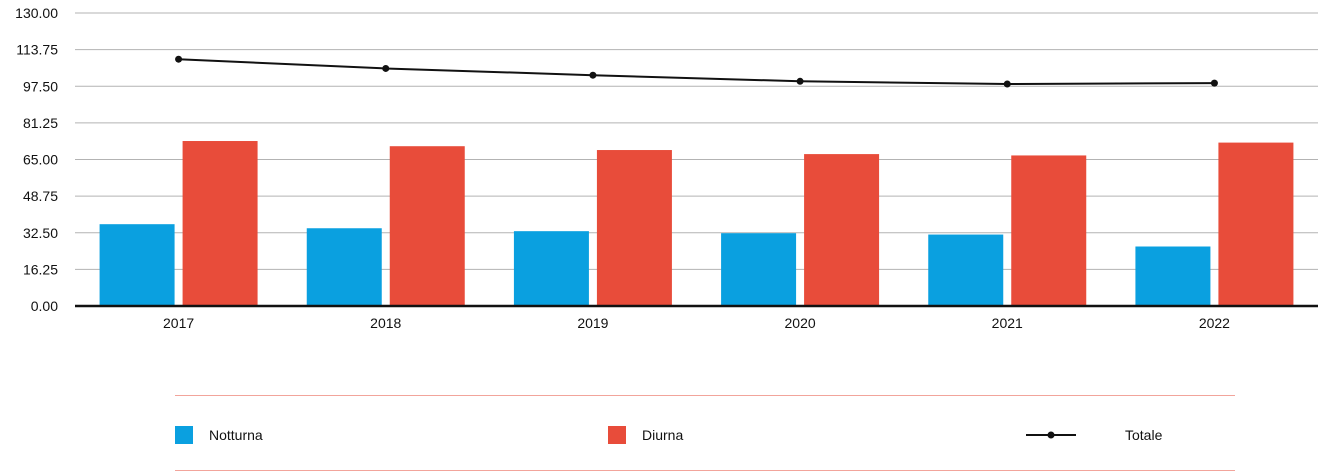 The height and width of the screenshot is (473, 1320). I want to click on totale-line-series, so click(696, 71).